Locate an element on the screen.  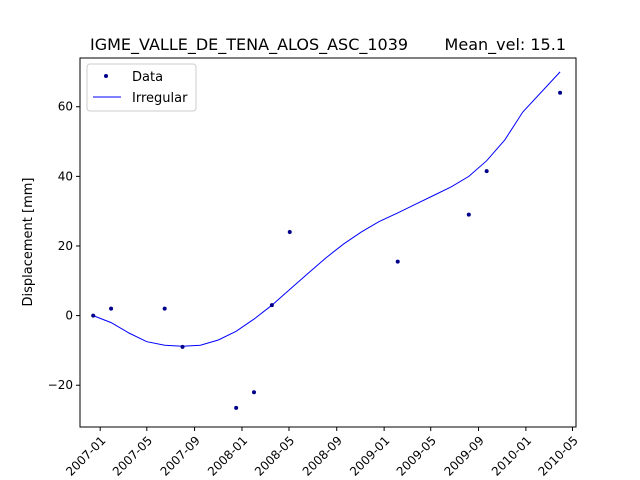
y-tick-label: 20 is located at coordinates (65, 246).